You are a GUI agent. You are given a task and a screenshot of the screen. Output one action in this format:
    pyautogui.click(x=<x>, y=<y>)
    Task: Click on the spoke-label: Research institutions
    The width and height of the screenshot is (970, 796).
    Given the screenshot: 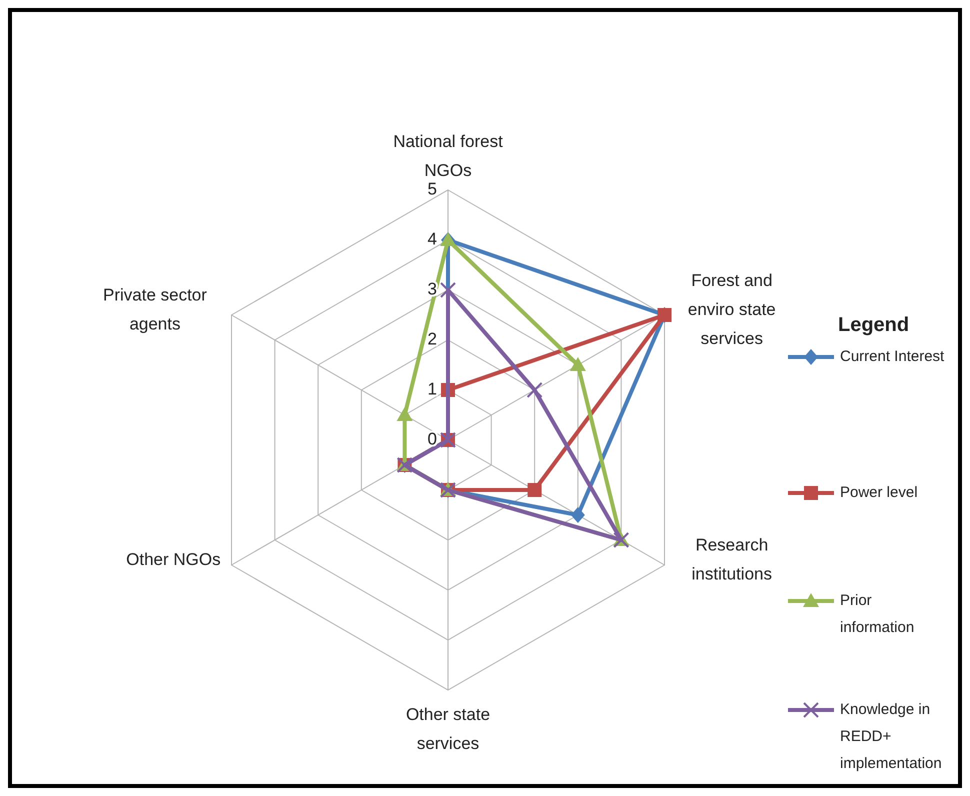 What is the action you would take?
    pyautogui.click(x=732, y=560)
    